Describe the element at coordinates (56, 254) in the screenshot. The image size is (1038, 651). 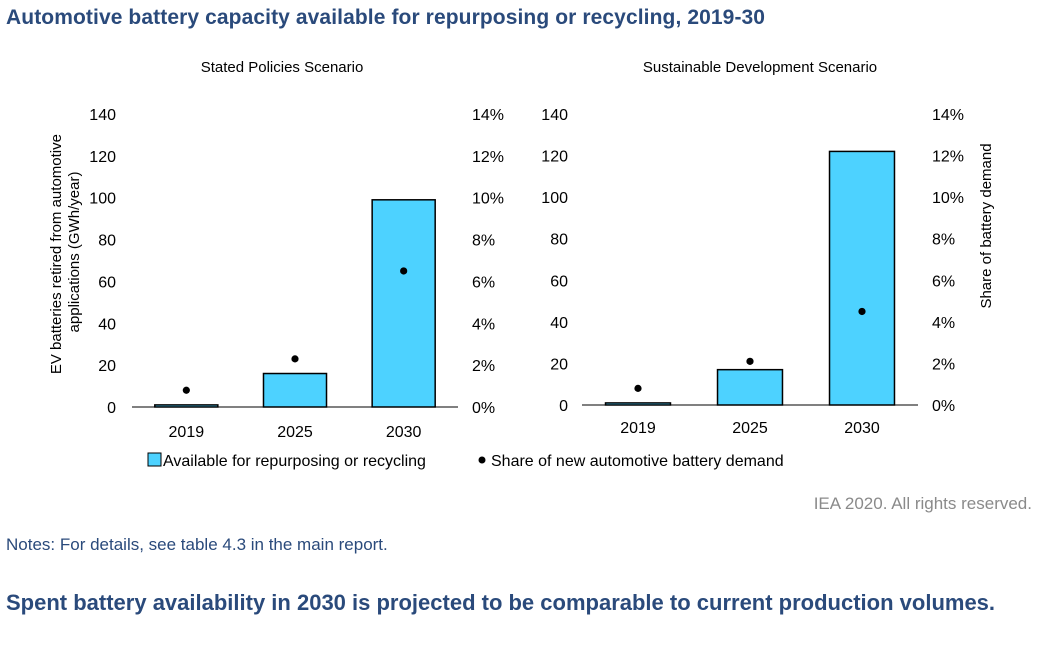
I see `y-axis-label-line1: EV batteries retired from automotive` at that location.